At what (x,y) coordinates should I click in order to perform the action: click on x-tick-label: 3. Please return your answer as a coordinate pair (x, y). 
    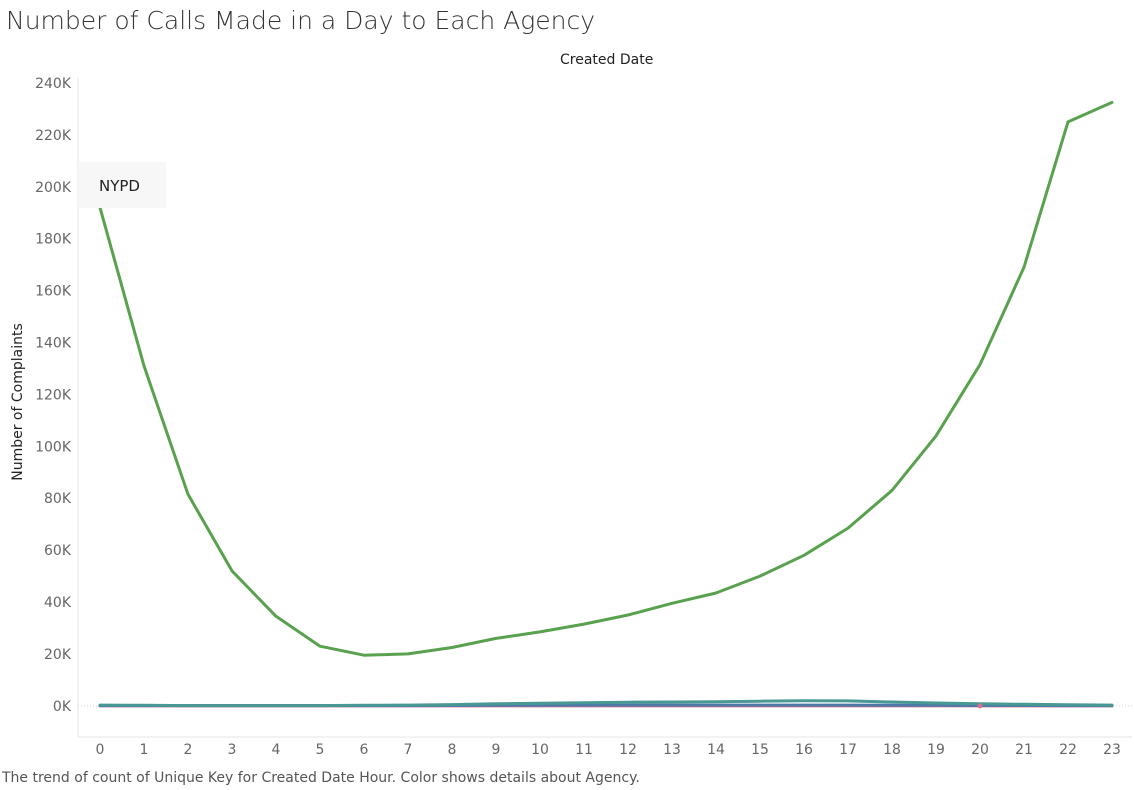
    Looking at the image, I should click on (232, 750).